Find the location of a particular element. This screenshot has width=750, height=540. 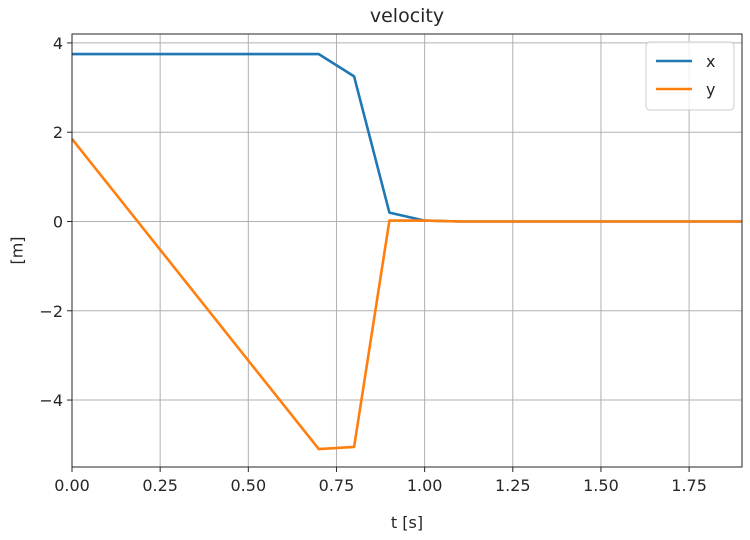

y-tick-label: 2 is located at coordinates (58, 132).